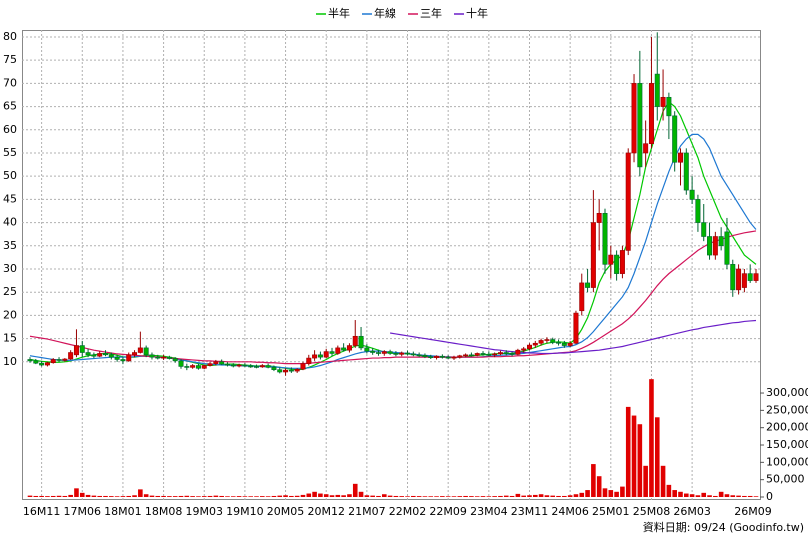  I want to click on y2-tick-label: 100,000, so click(787, 461).